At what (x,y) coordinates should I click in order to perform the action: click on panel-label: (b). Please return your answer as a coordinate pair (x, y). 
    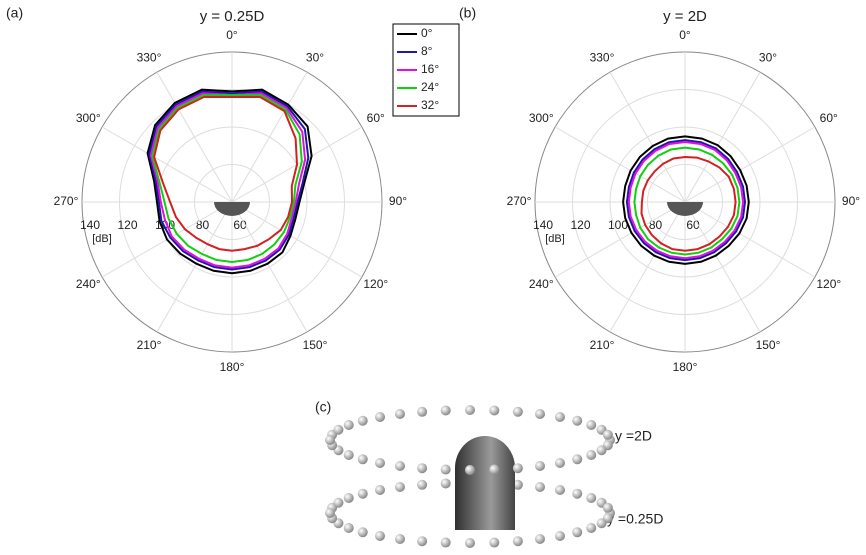
    Looking at the image, I should click on (467, 13).